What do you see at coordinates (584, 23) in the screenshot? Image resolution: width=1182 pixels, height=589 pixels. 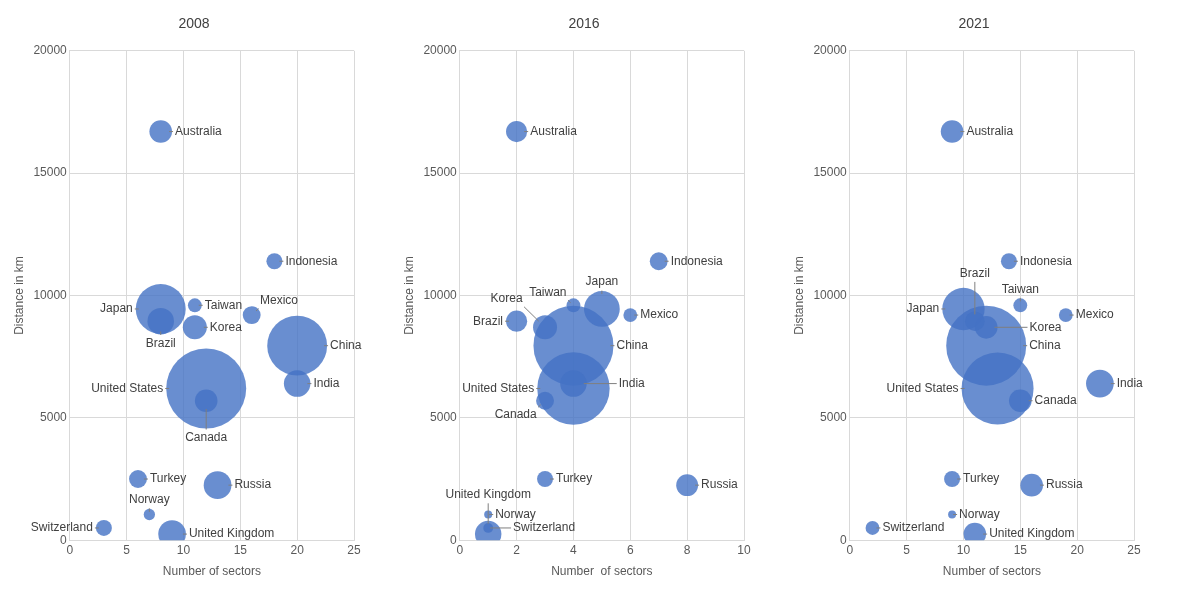 I see `chart-title: 2016` at bounding box center [584, 23].